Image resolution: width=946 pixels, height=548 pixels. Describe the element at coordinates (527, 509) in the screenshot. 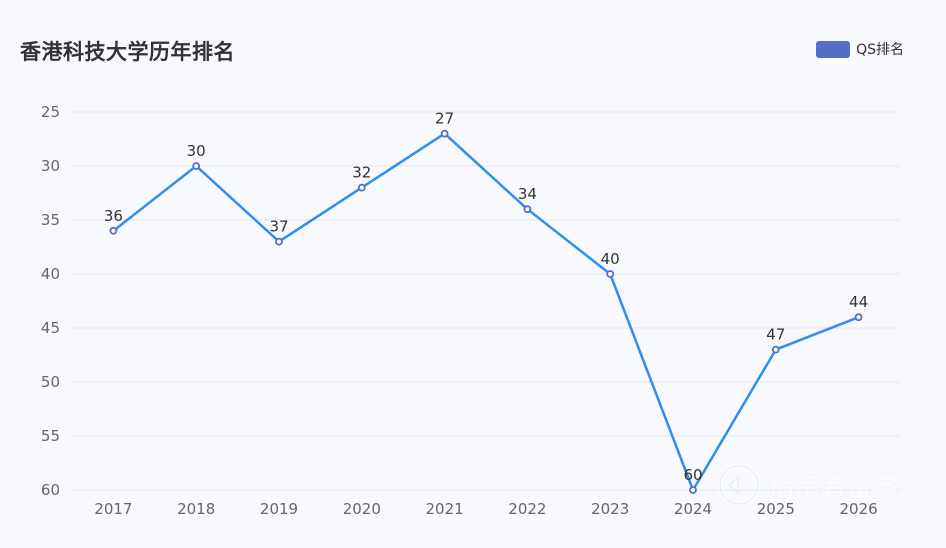

I see `x-tick-label: 2022` at that location.